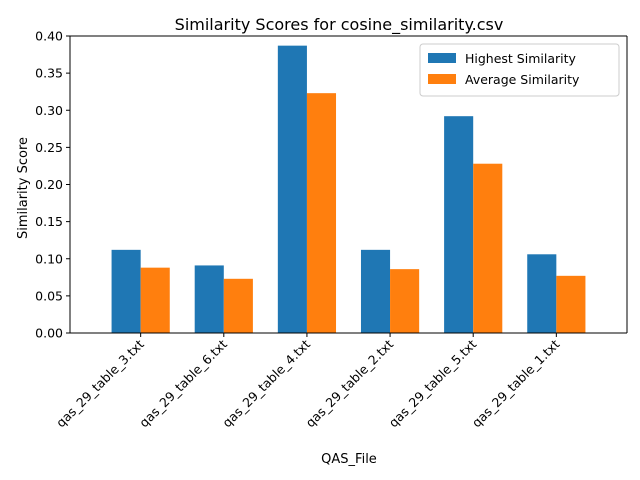 This screenshot has width=640, height=480. I want to click on y-tick-label-6: 0.30, so click(49, 110).